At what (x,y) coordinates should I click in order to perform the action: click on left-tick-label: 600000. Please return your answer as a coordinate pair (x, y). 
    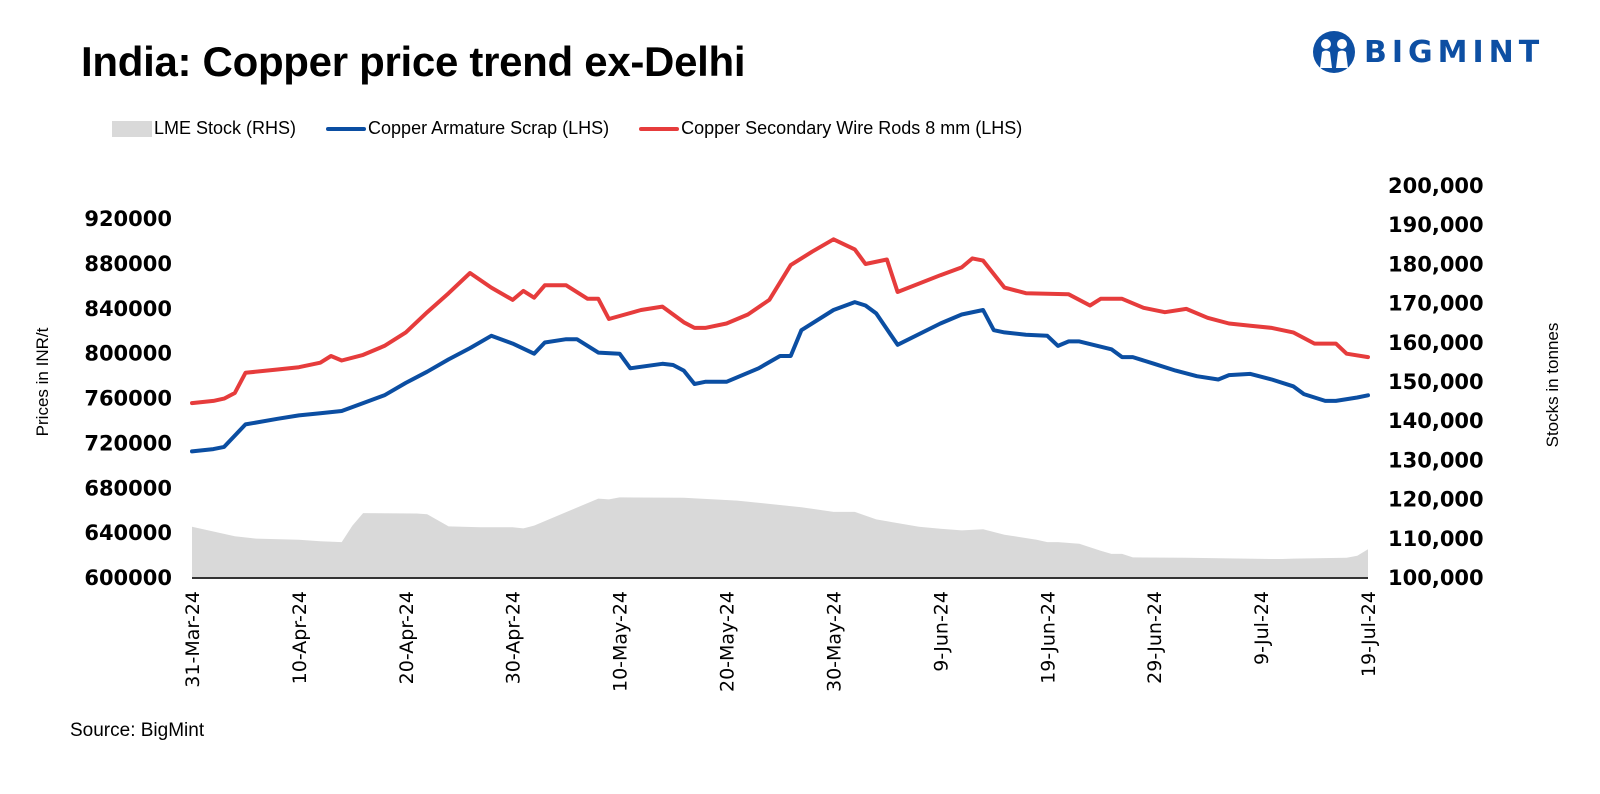
    Looking at the image, I should click on (128, 578).